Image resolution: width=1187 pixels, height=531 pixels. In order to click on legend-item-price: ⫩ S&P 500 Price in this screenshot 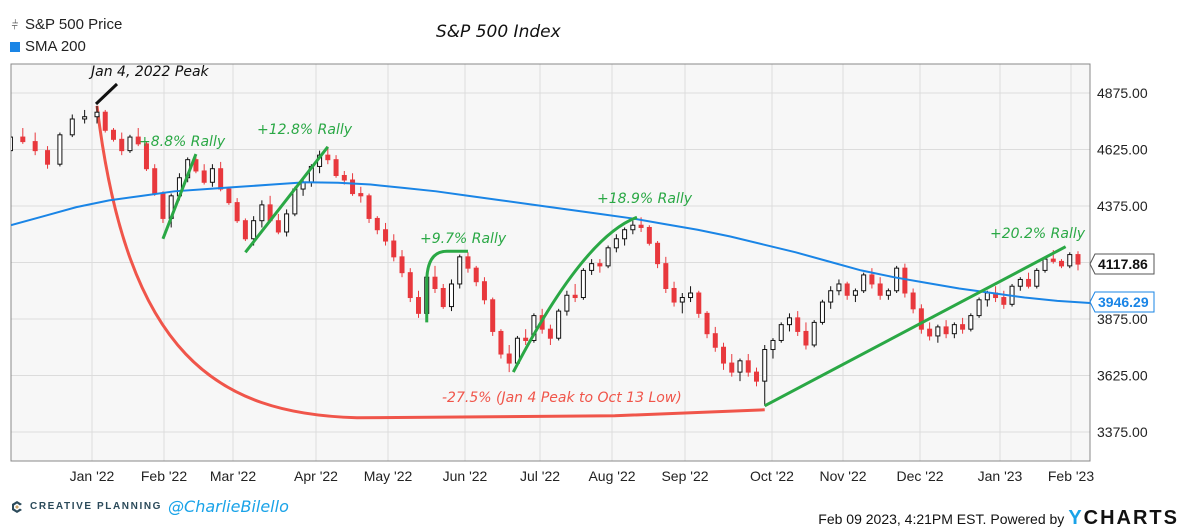, I will do `click(66, 25)`.